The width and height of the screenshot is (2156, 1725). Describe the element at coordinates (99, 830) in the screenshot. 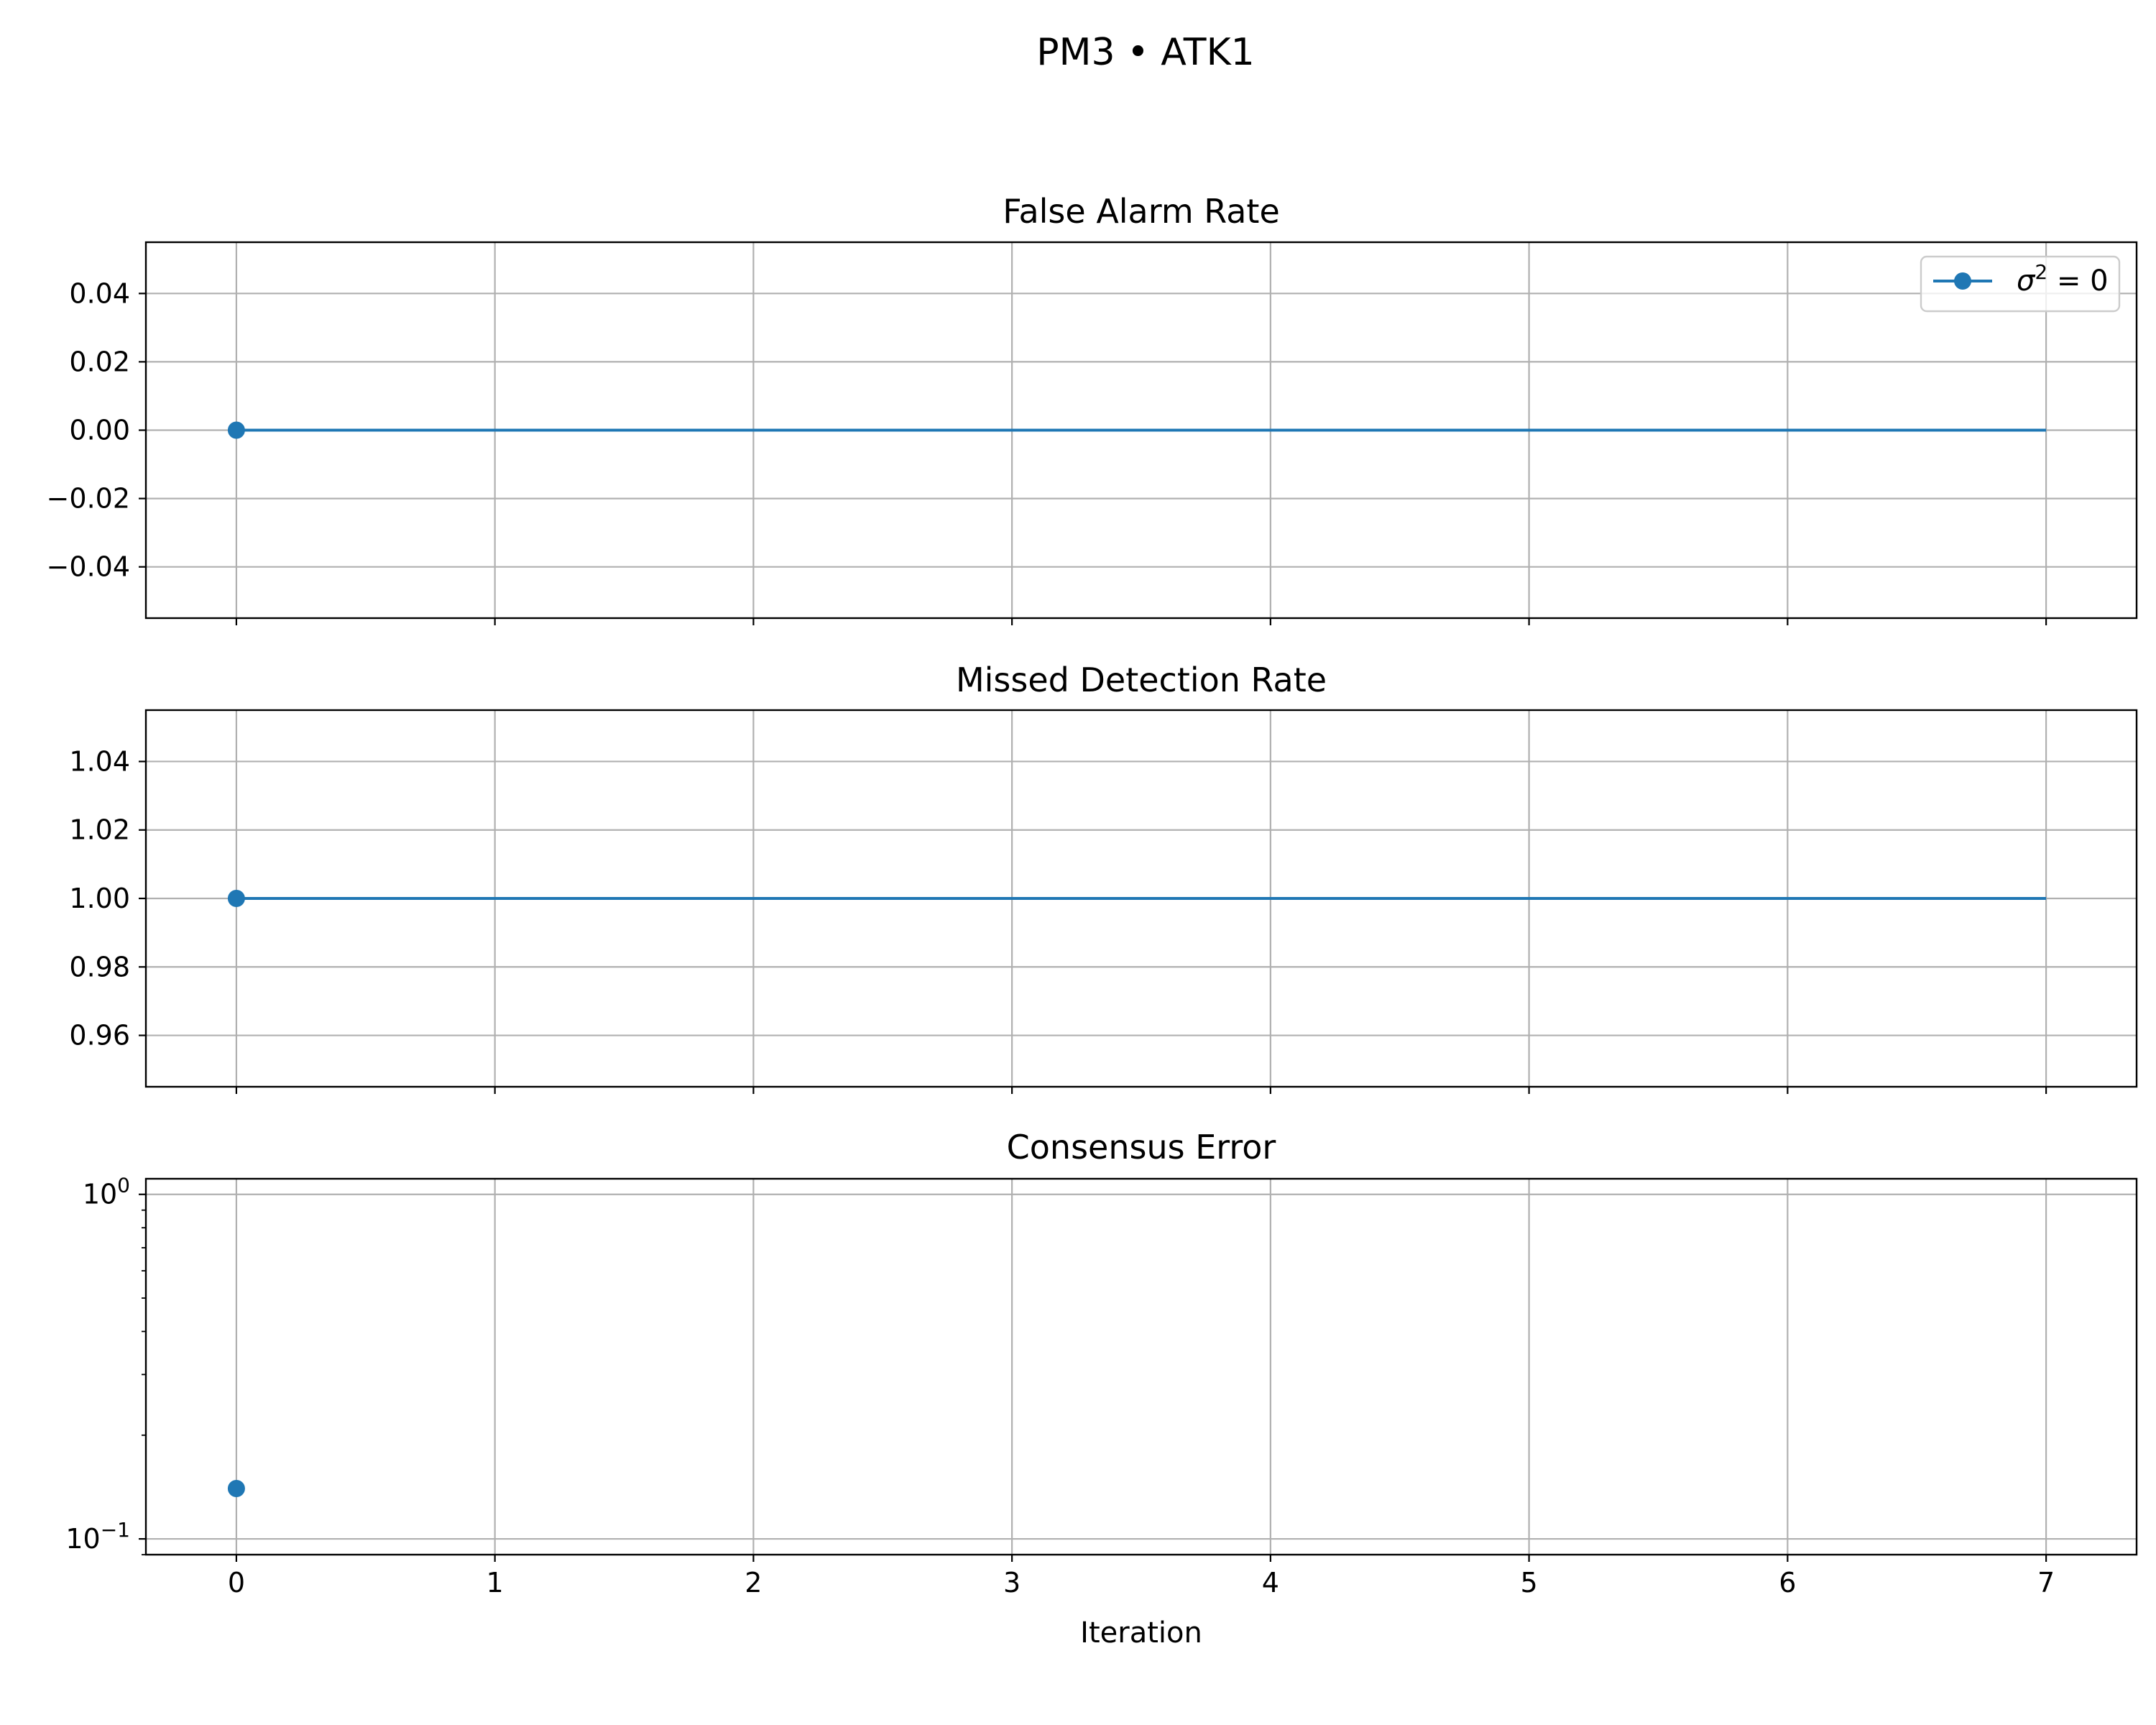

I see `y-tick-label: 1.02` at that location.